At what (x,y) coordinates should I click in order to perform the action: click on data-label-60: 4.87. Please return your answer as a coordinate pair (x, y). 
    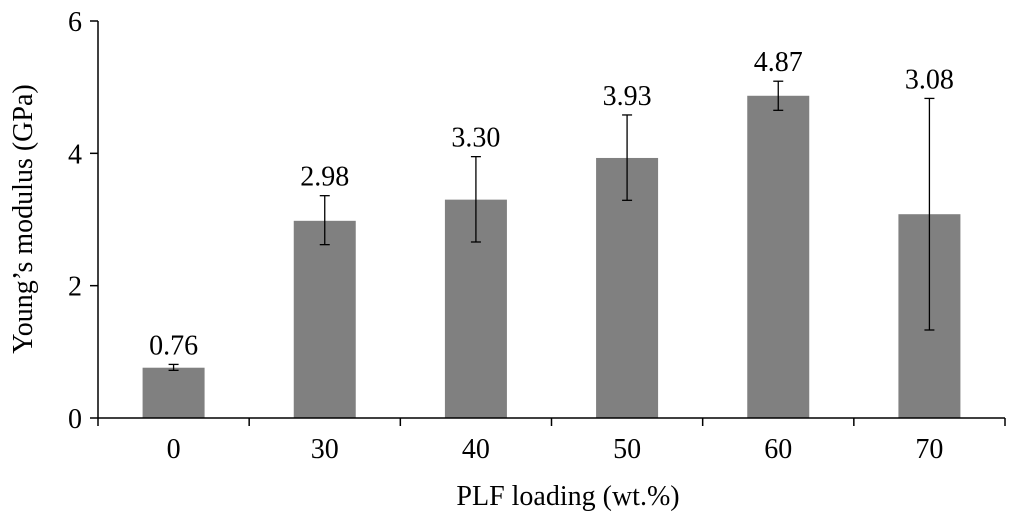
    Looking at the image, I should click on (778, 62).